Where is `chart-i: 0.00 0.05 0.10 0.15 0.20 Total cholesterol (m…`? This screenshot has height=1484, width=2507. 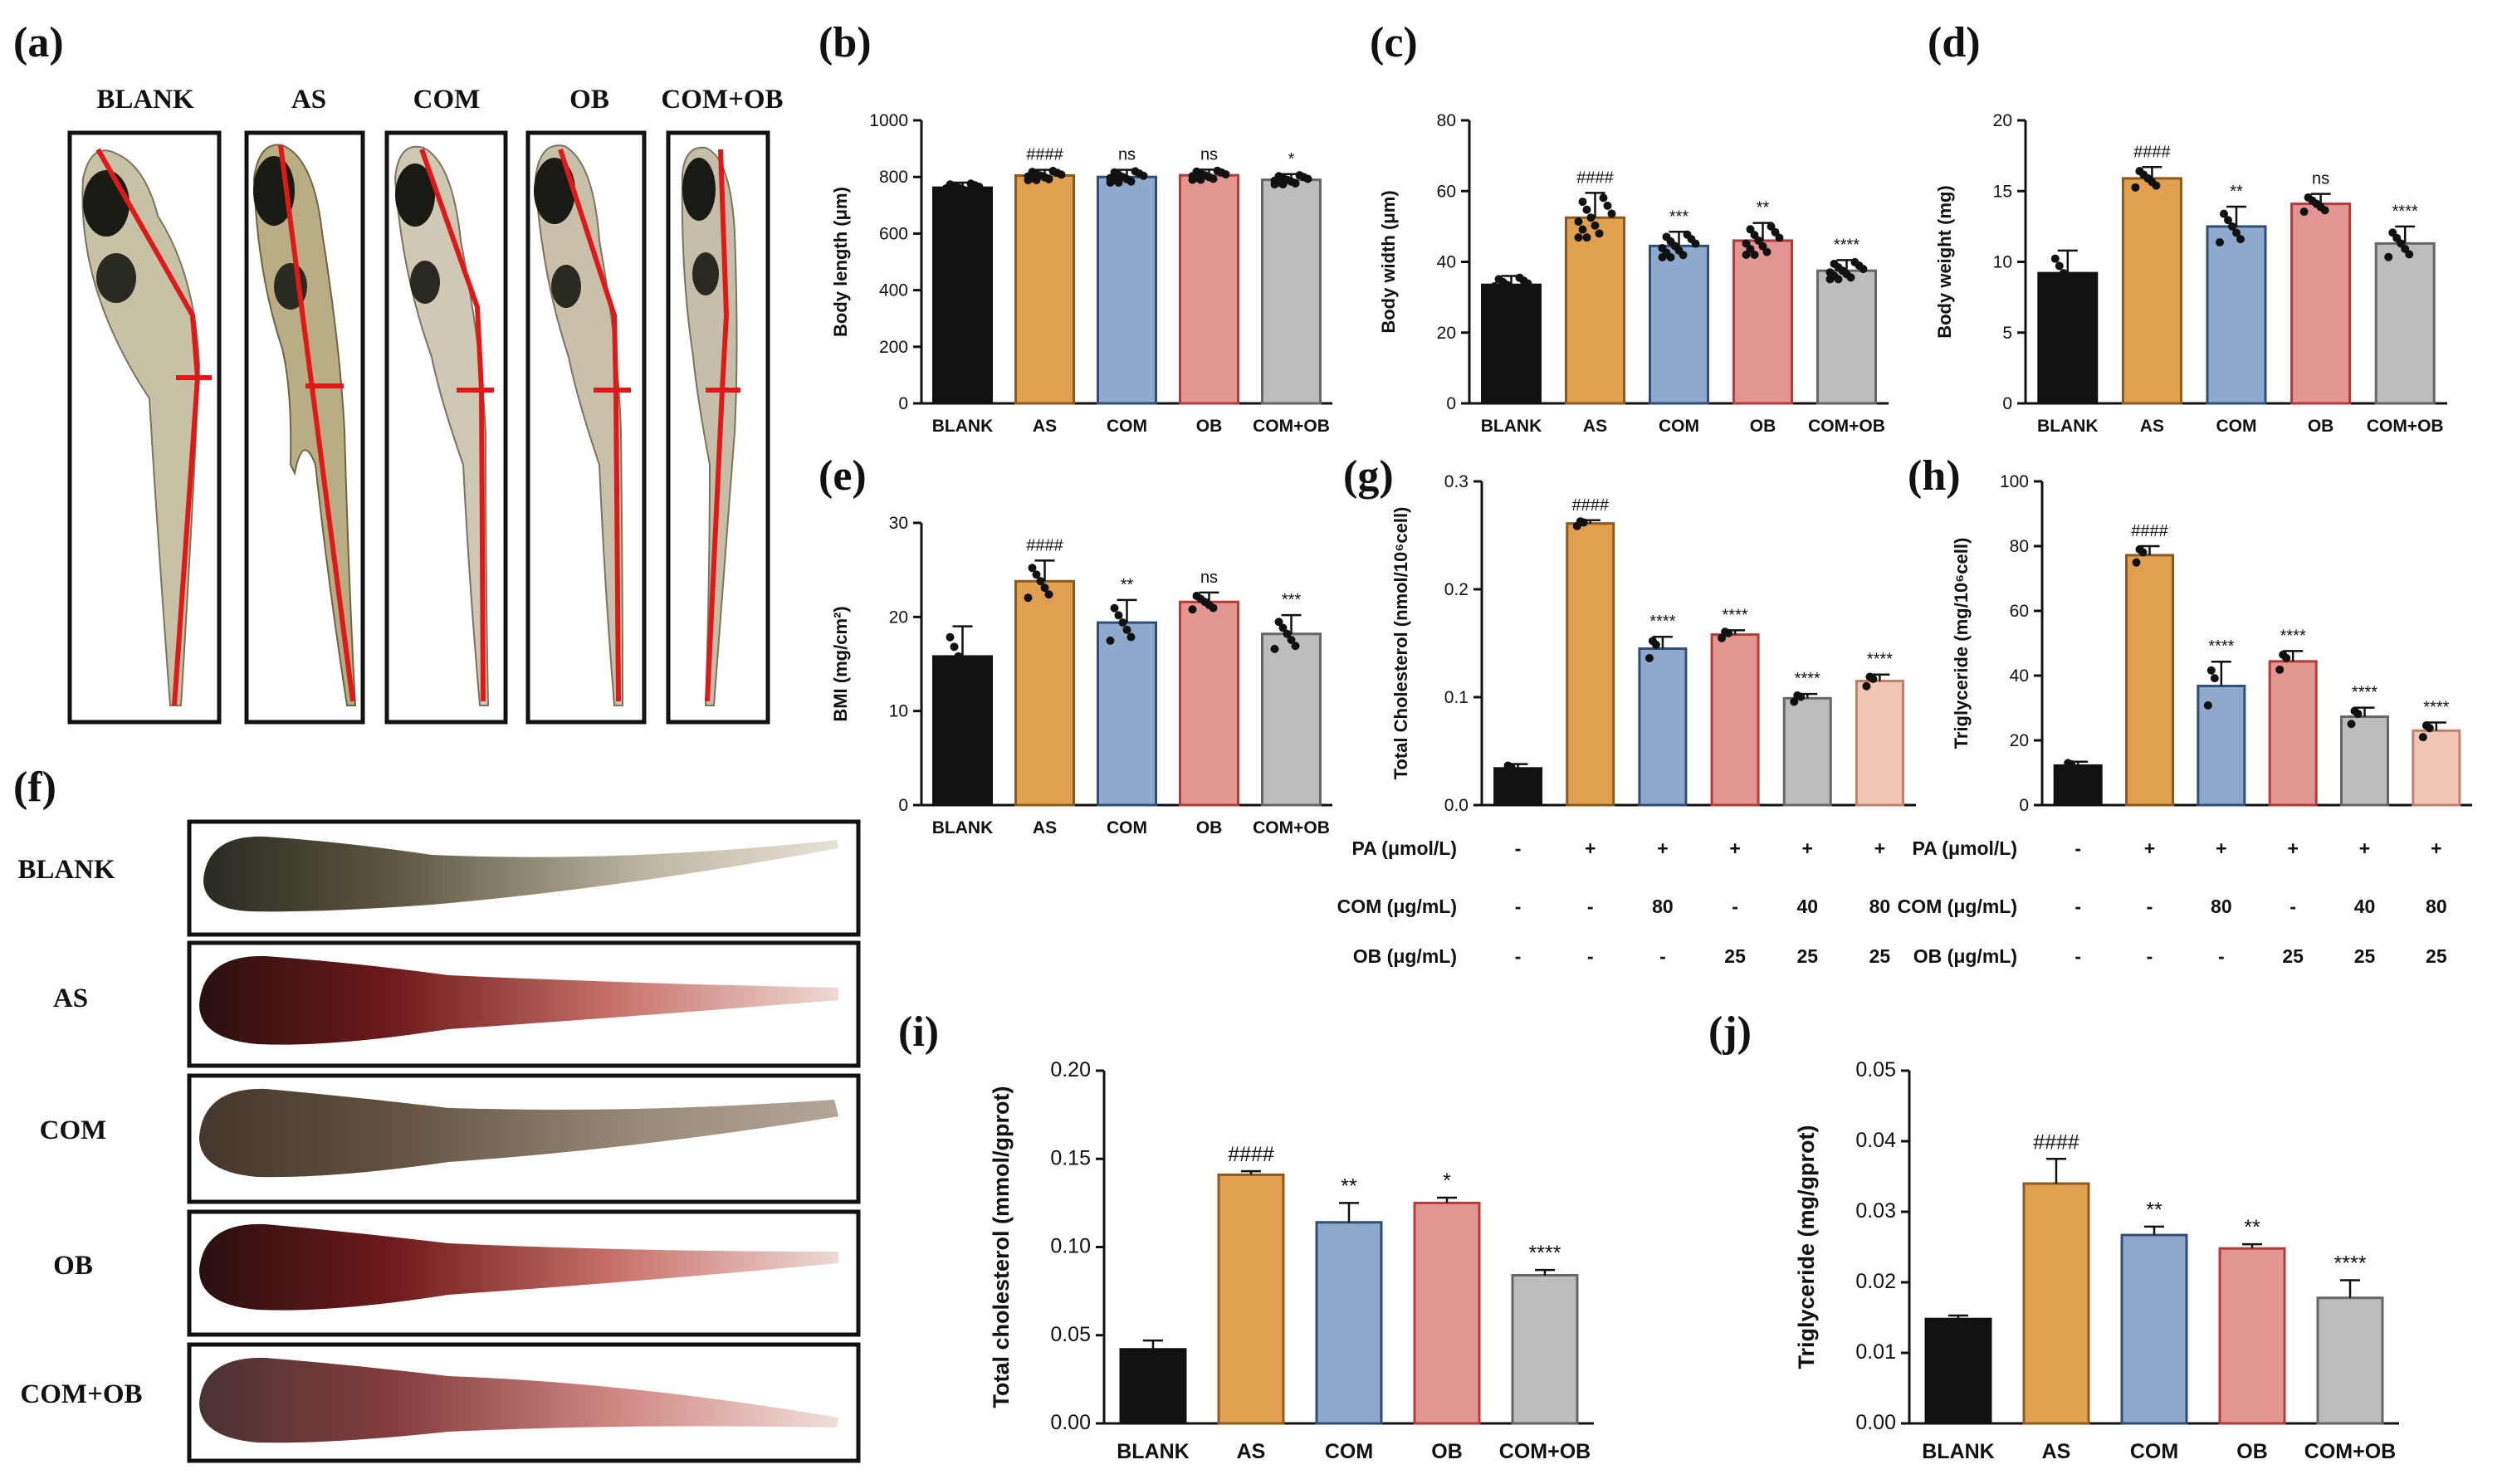 chart-i: 0.00 0.05 0.10 0.15 0.20 Total cholesterol (m… is located at coordinates (1291, 1260).